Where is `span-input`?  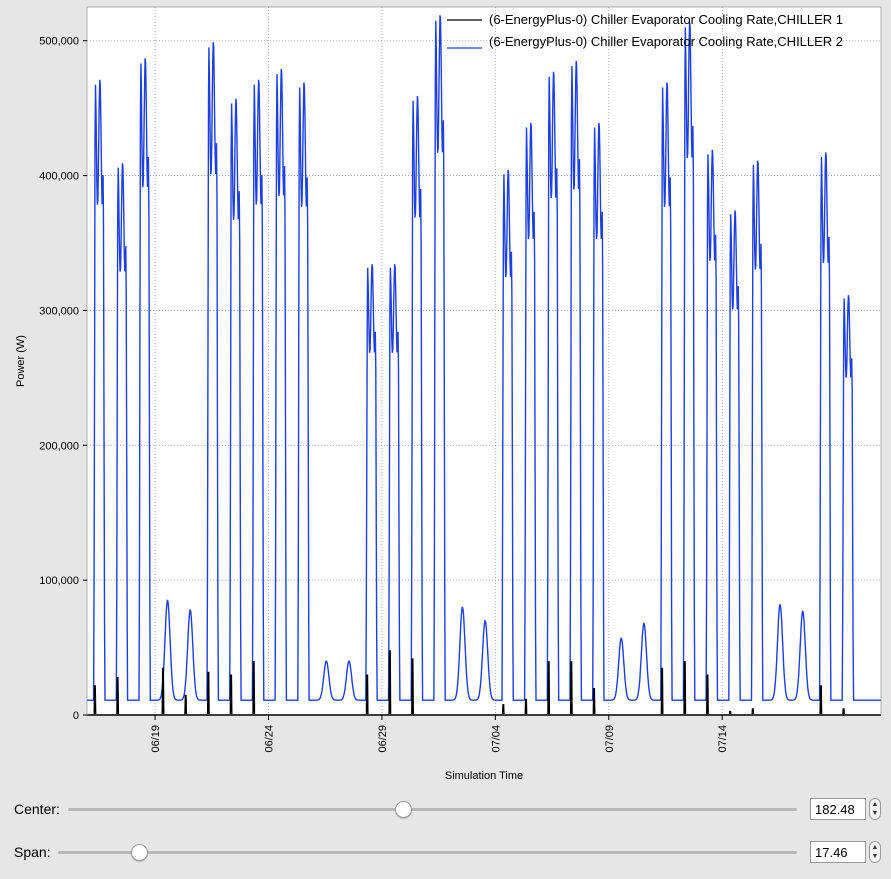
span-input is located at coordinates (838, 852).